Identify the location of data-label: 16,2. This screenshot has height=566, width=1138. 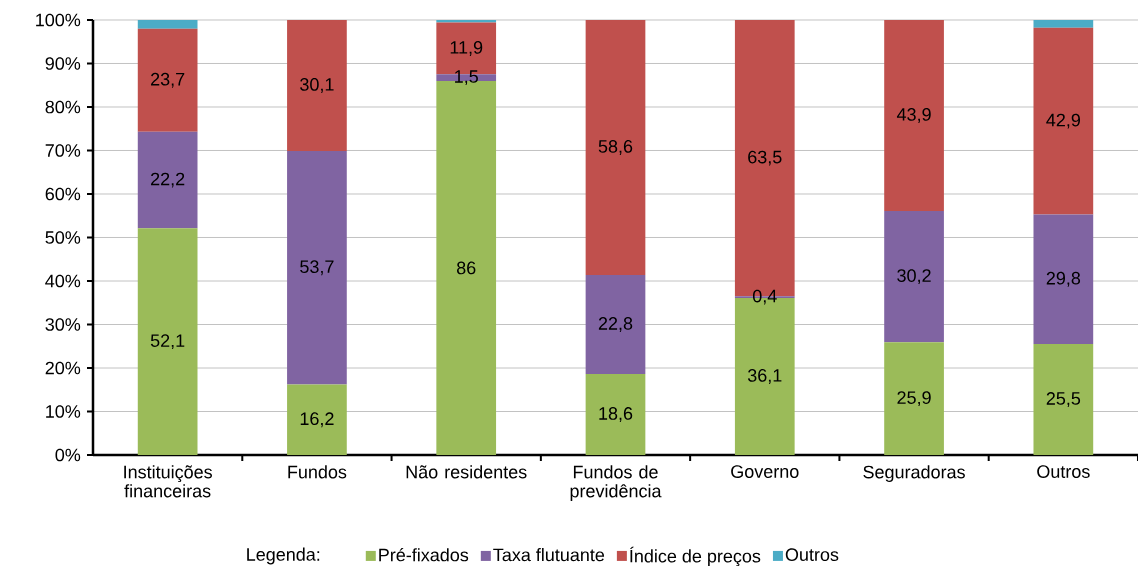
(317, 420).